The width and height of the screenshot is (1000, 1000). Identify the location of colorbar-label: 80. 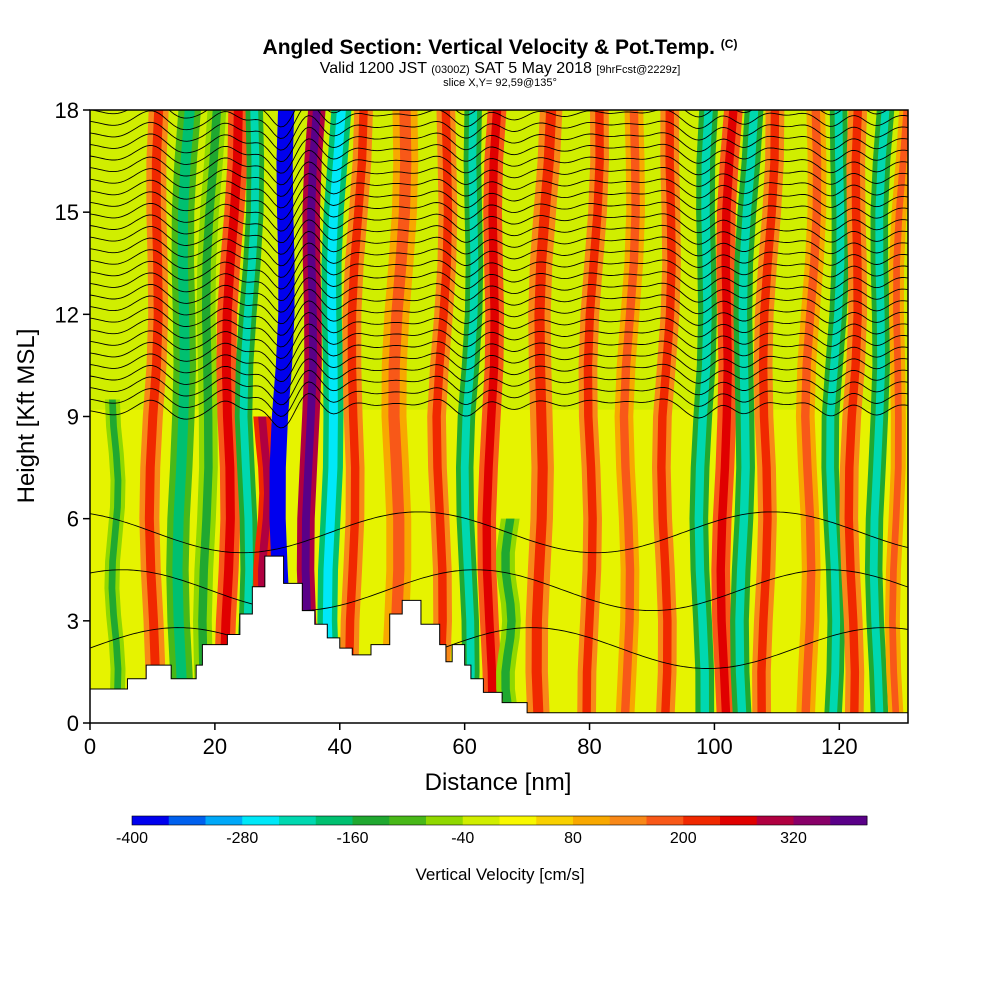
(573, 838).